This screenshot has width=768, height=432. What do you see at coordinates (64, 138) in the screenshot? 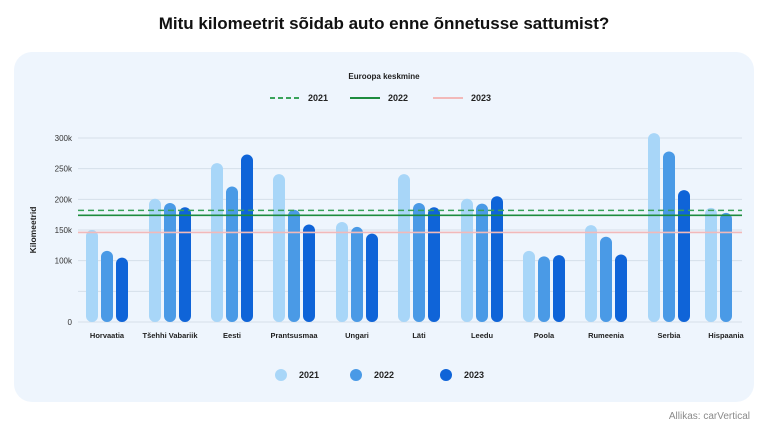
I see `y-tick-label: 300k` at bounding box center [64, 138].